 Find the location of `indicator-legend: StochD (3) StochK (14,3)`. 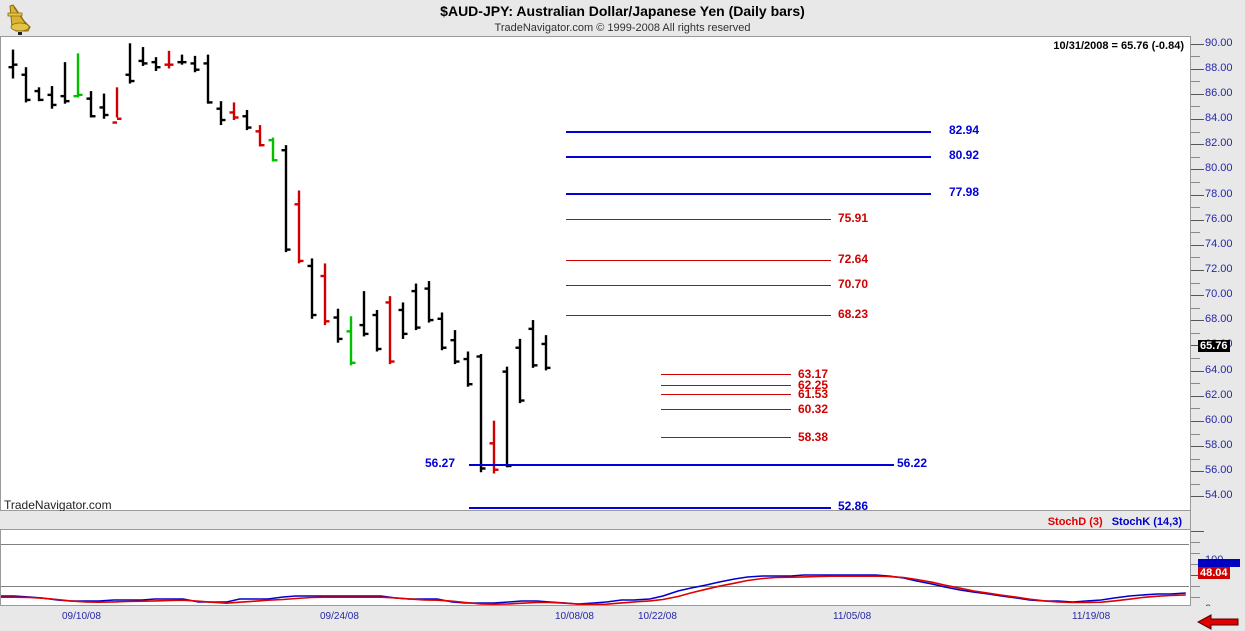

indicator-legend: StochD (3) StochK (14,3) is located at coordinates (1115, 522).